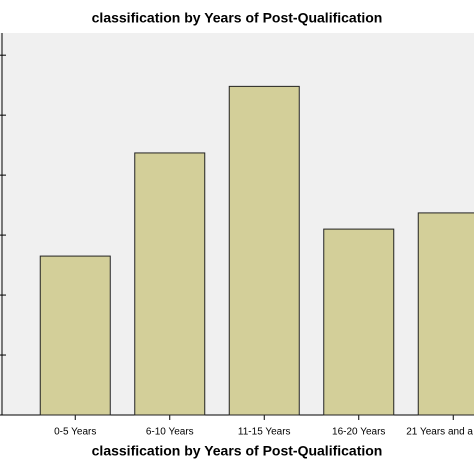 The image size is (474, 474). I want to click on x-tick-label: 11-15 Years, so click(264, 432).